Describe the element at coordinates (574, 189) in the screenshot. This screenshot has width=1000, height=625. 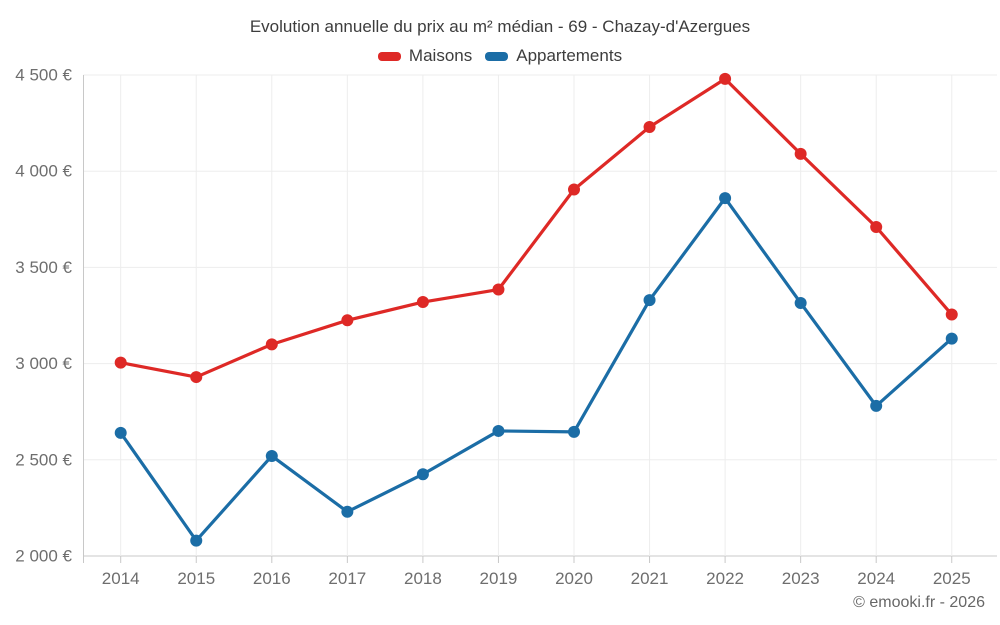
I see `data-point-maisons-2020` at that location.